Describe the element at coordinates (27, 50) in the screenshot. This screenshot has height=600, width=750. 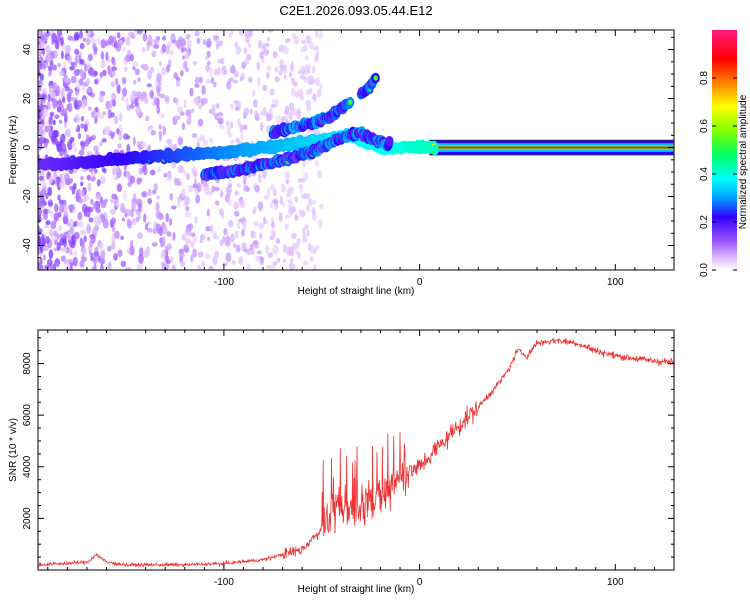
I see `y-tick-label: 40` at that location.